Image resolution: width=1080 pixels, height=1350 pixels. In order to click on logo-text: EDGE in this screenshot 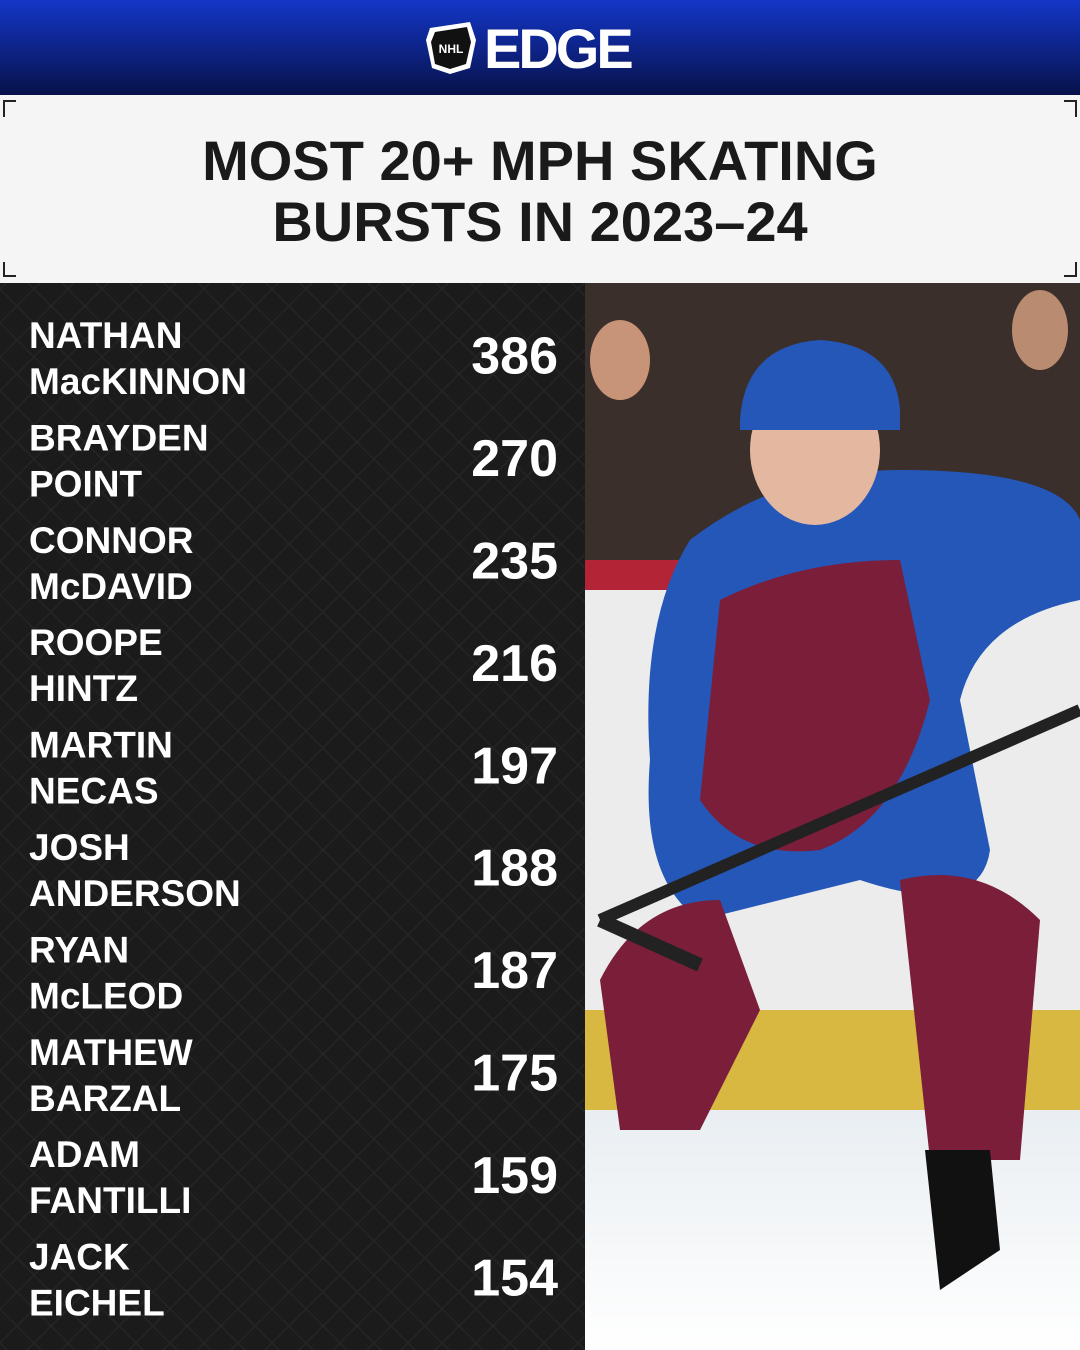, I will do `click(558, 48)`.